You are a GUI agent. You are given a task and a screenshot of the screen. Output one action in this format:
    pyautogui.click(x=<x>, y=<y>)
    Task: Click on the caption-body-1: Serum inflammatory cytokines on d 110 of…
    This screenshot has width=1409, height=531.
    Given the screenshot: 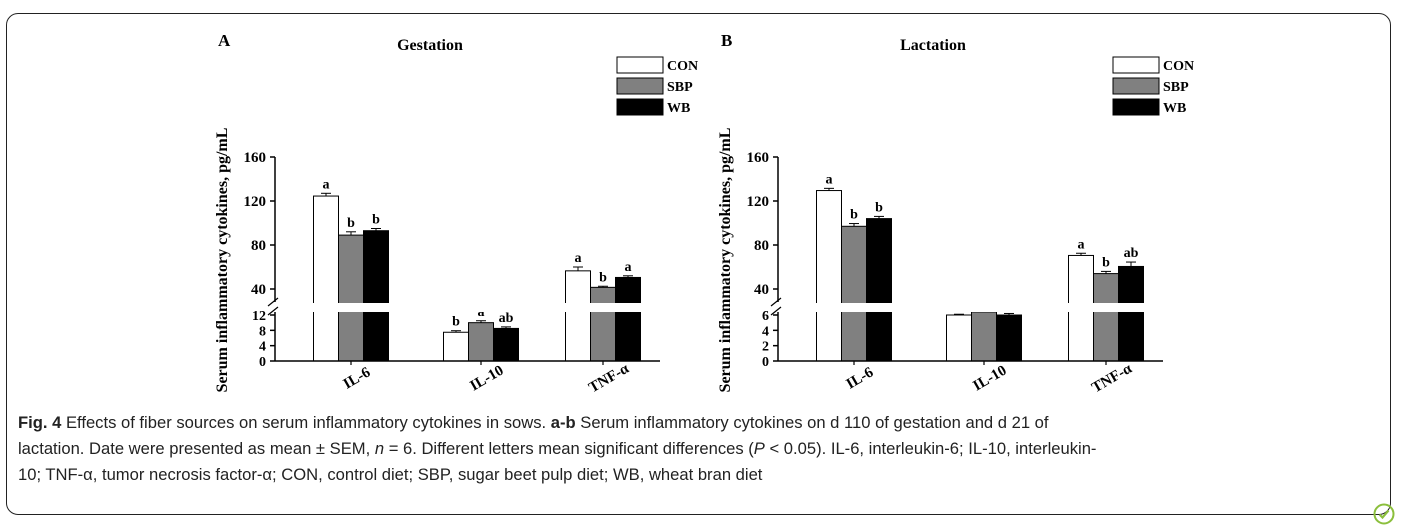 What is the action you would take?
    pyautogui.click(x=812, y=422)
    